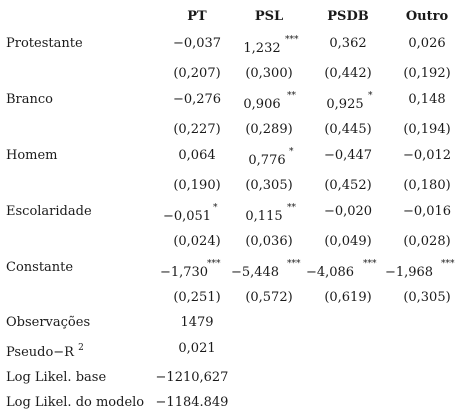  I want to click on coef-cell: −1,968, so click(409, 272).